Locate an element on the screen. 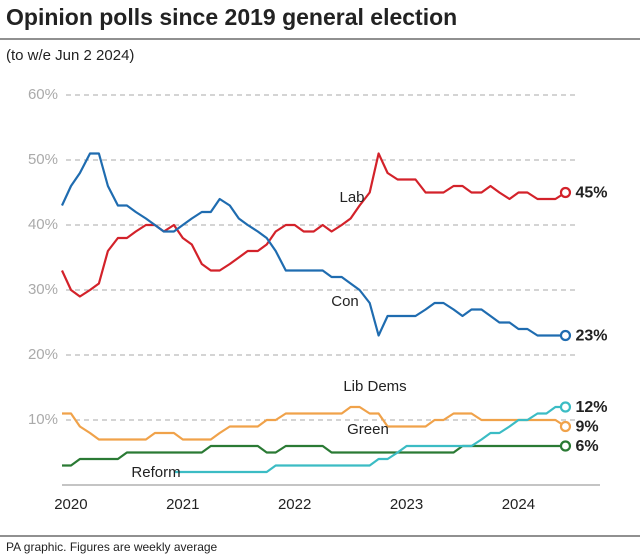 This screenshot has width=640, height=559. footer: PA graphic. Figures are weekly average is located at coordinates (112, 547).